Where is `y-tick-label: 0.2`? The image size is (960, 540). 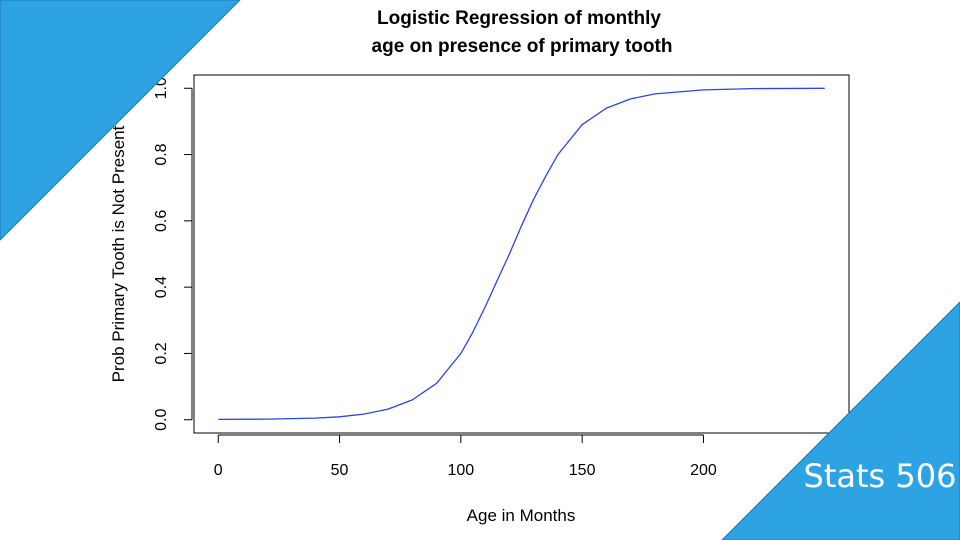 y-tick-label: 0.2 is located at coordinates (161, 353).